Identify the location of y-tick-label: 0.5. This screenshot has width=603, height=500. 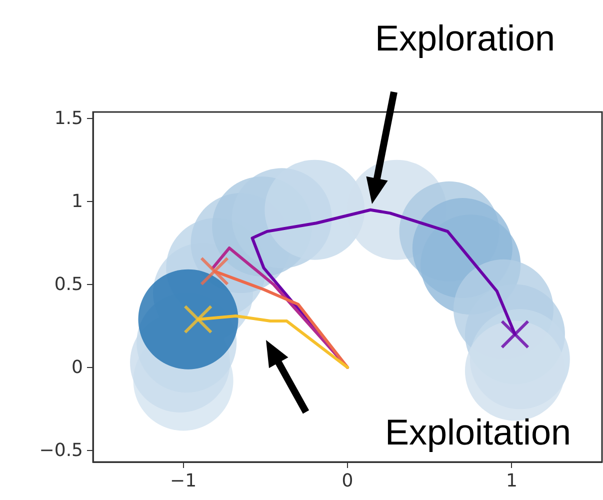
(68, 285).